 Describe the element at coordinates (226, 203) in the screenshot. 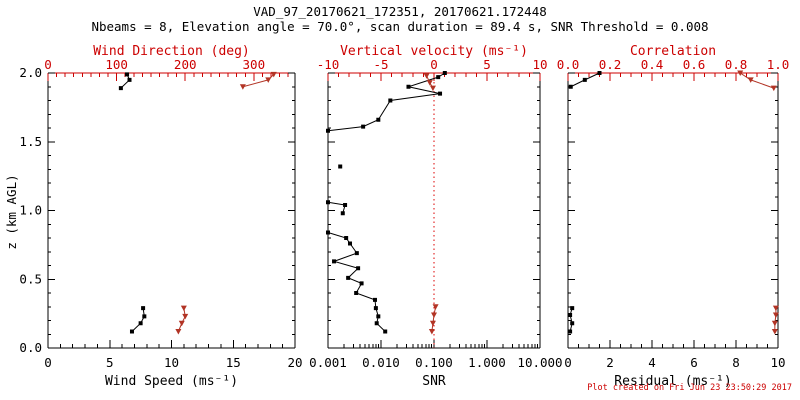

I see `wind-direction-series` at that location.